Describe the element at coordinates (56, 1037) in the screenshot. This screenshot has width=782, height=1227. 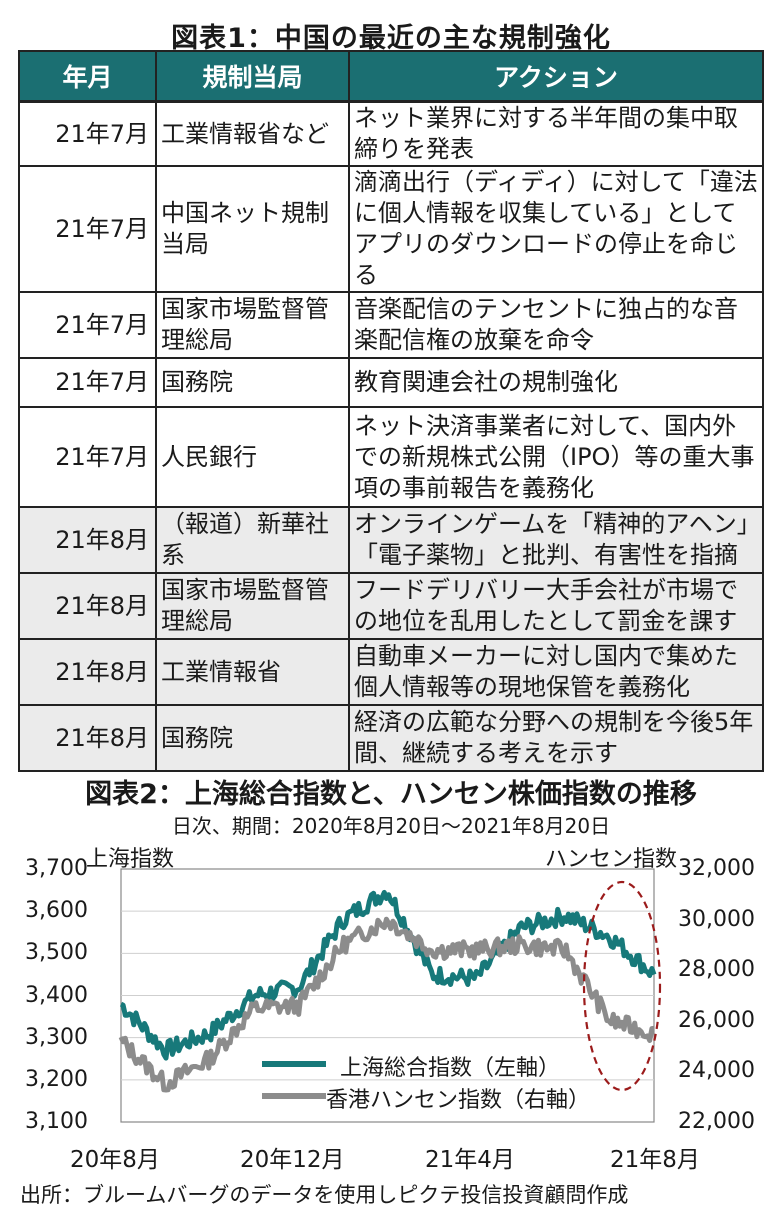
I see `left-tick-label: 3,300` at that location.